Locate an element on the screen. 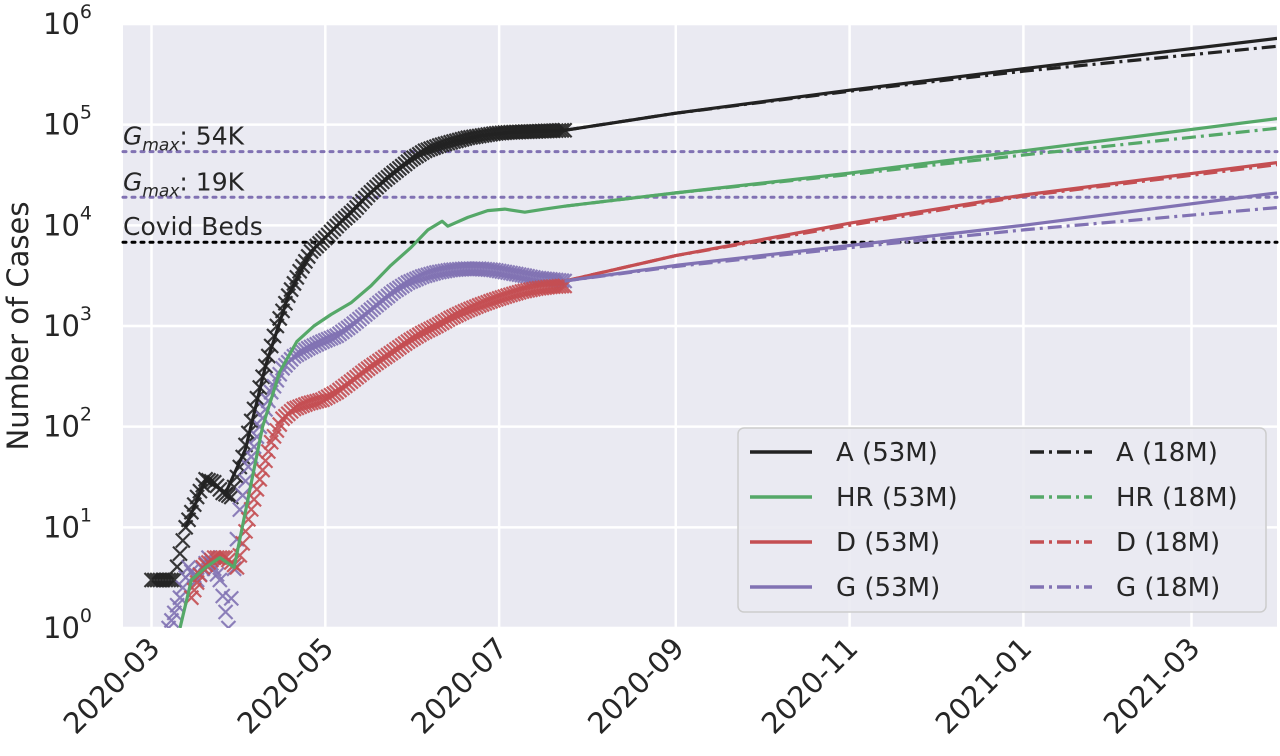 This screenshot has height=756, width=1280. legend-label: A (18M) is located at coordinates (1167, 453).